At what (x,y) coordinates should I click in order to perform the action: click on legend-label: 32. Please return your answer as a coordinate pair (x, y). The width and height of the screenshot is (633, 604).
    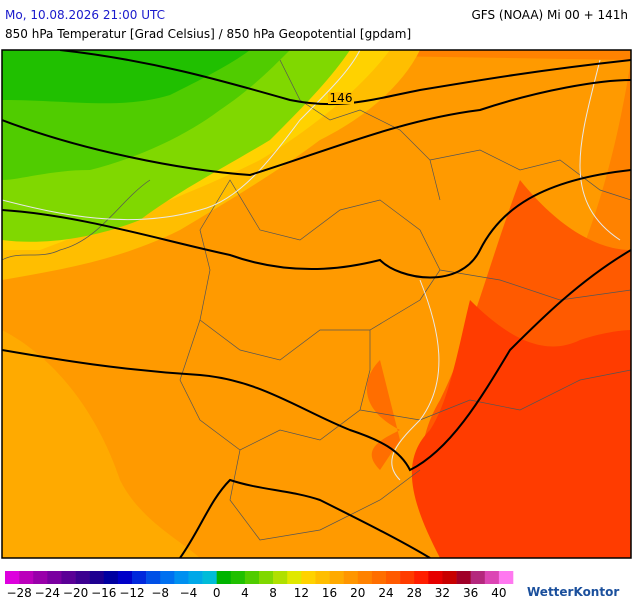
    Looking at the image, I should click on (442, 593).